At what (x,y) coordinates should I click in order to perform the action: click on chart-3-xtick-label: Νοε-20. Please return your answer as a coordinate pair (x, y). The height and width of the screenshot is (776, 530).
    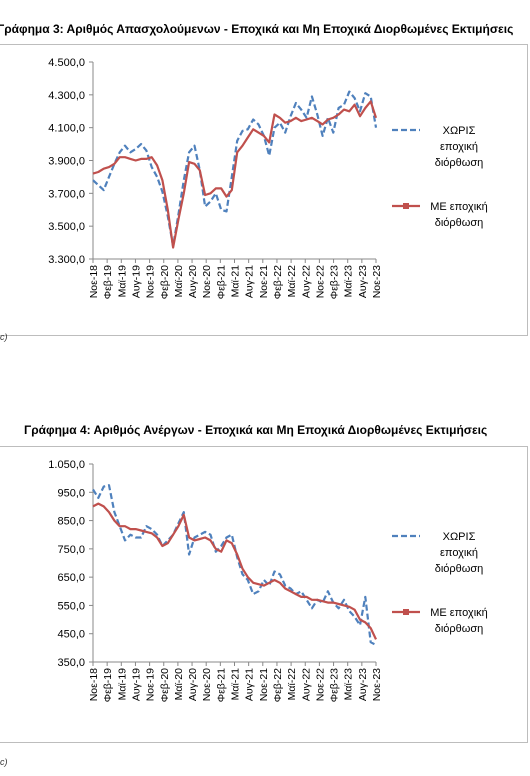
    Looking at the image, I should click on (207, 281).